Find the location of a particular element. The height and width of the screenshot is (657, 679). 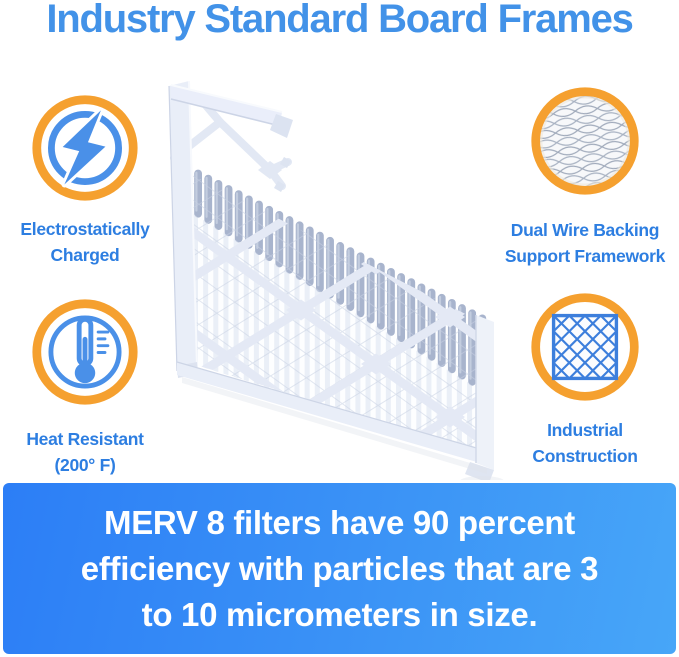

feature-label: Industrial Construction is located at coordinates (585, 443).